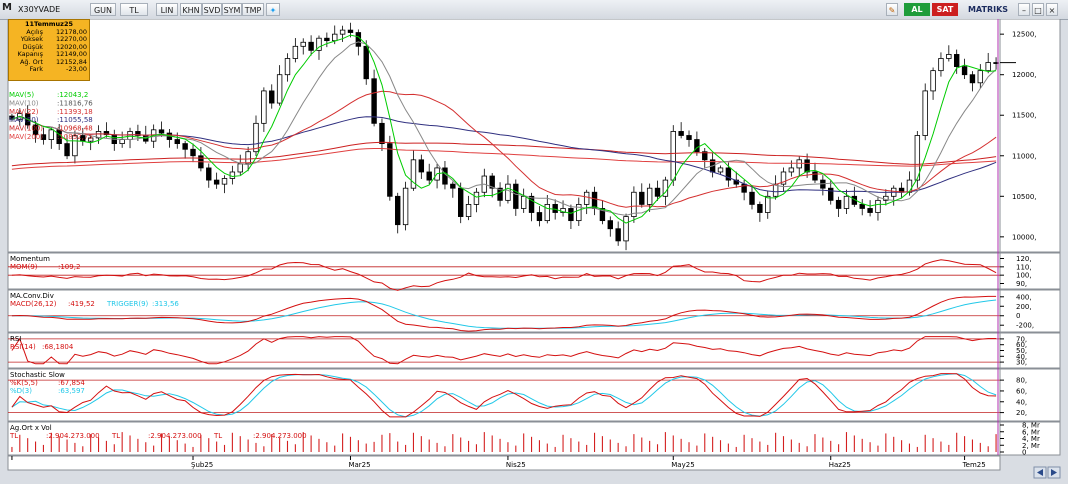  Describe the element at coordinates (81, 304) in the screenshot. I see `macd-value: :419,52` at that location.